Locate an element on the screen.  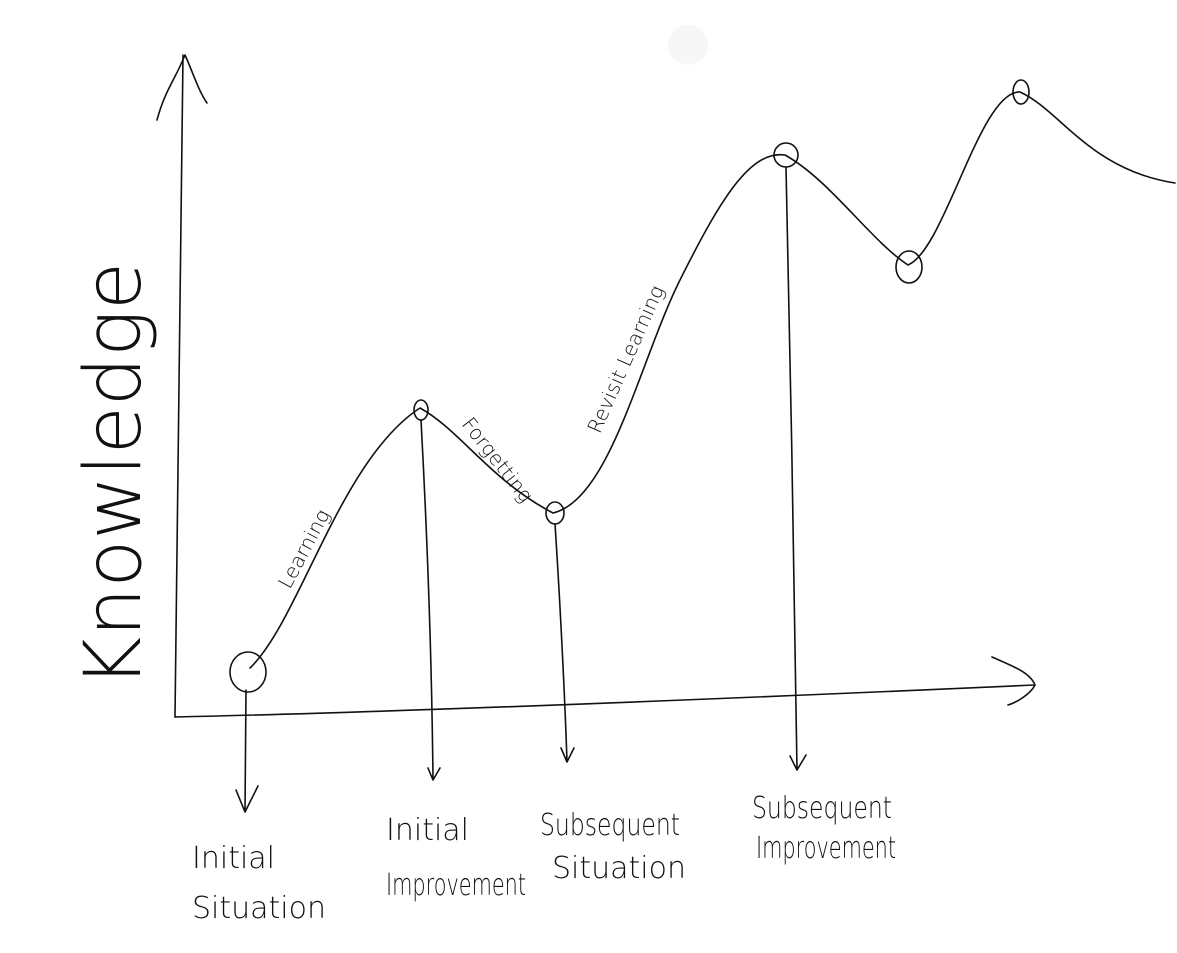
y-axis-label: Knowledge is located at coordinates (114, 475).